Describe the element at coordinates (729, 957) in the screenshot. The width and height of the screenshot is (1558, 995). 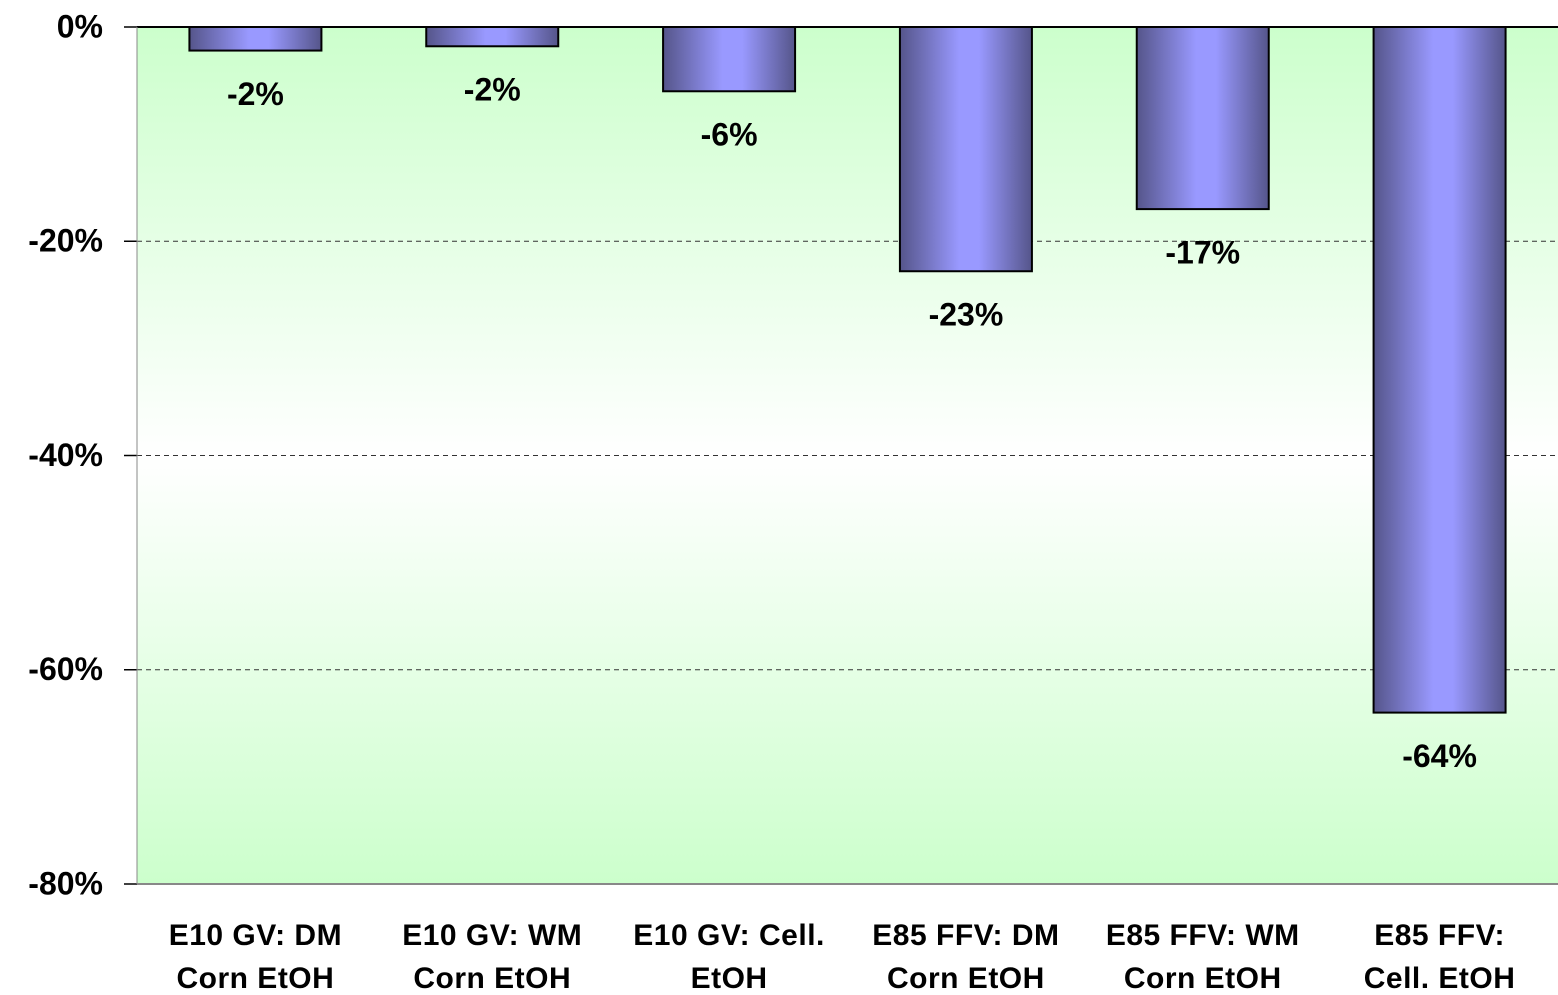
I see `x-tick-label: E10 GV: Cell. EtOH` at that location.